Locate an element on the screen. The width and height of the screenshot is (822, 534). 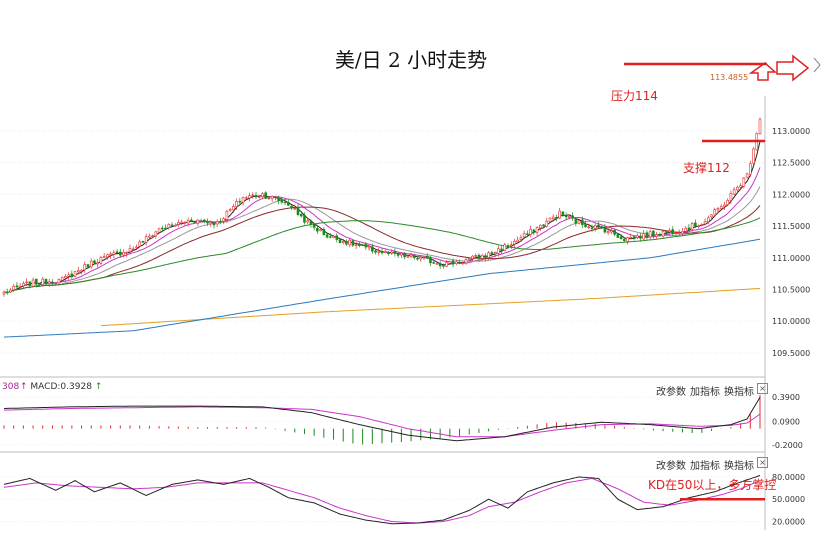
kd-change-param-button: 改参数 is located at coordinates (671, 466).